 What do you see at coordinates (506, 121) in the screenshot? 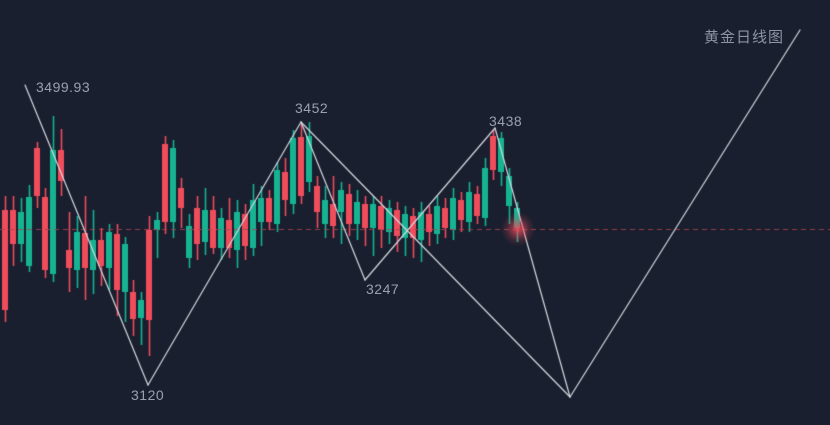
I see `price-label-3438: 3438` at bounding box center [506, 121].